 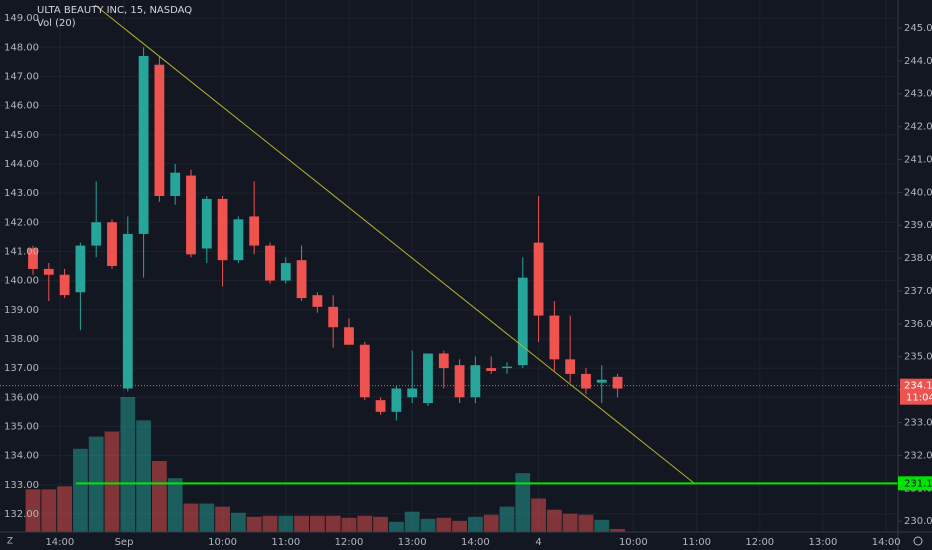 I want to click on level-label: 231.15, so click(x=918, y=483).